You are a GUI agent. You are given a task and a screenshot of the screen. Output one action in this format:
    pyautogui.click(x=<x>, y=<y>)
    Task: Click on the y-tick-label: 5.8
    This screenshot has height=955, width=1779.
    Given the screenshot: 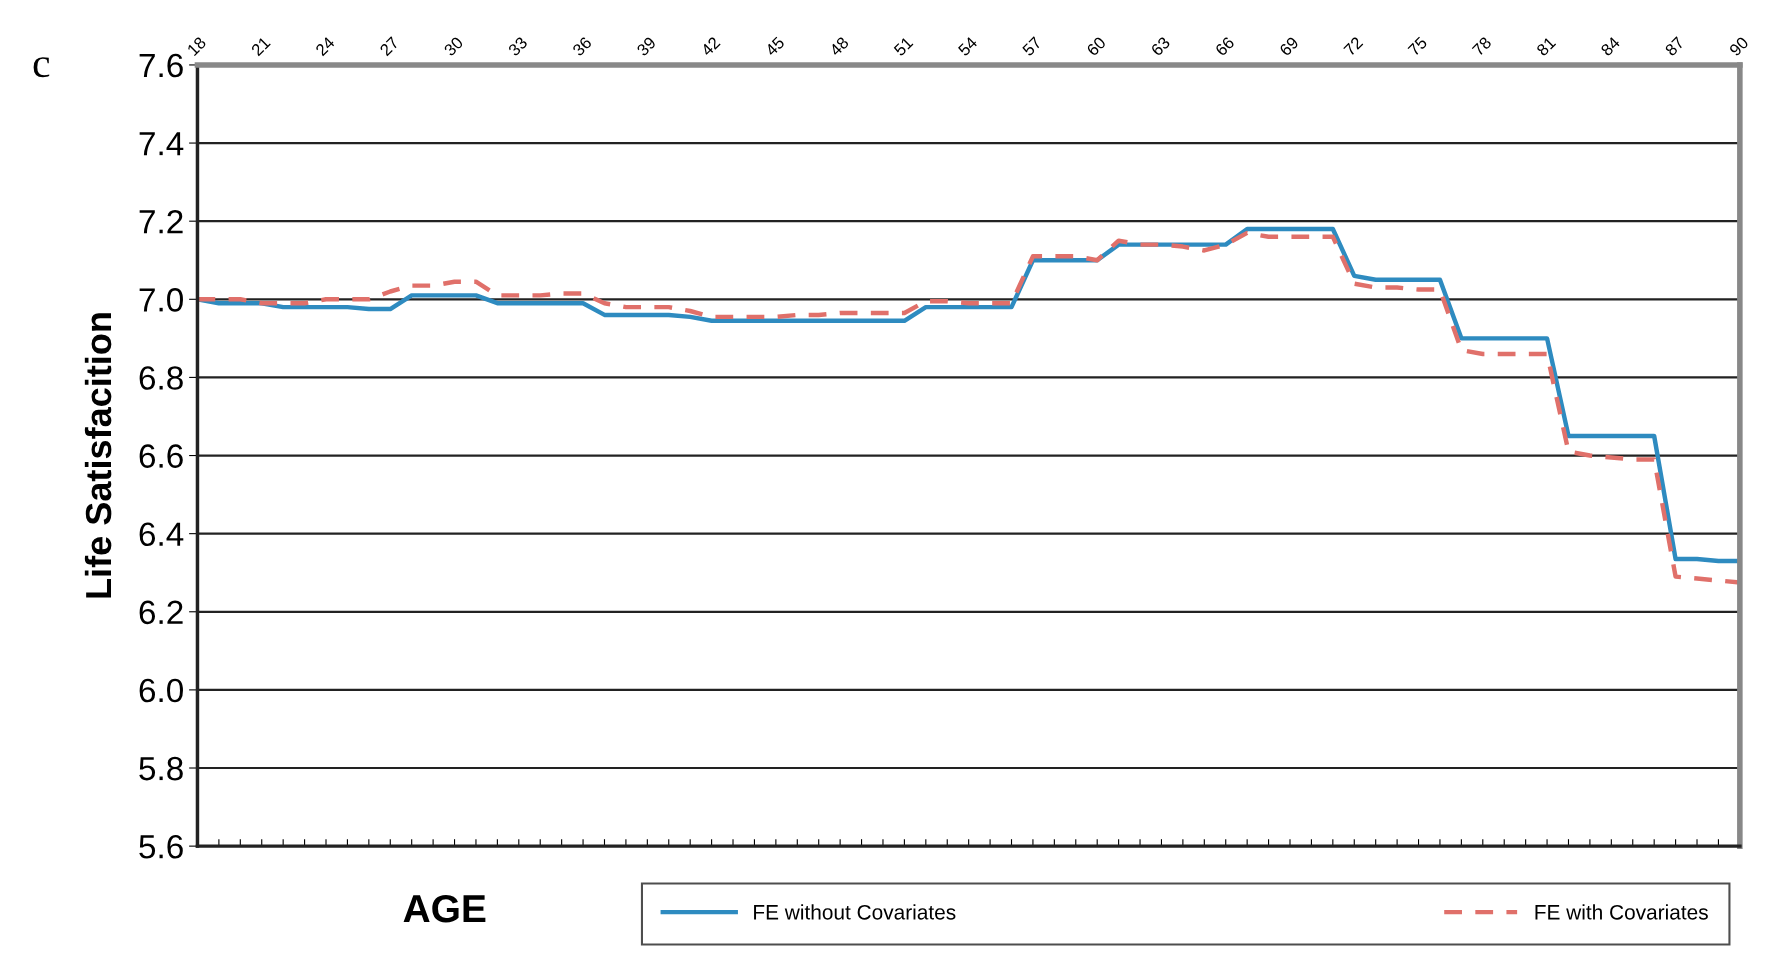 What is the action you would take?
    pyautogui.click(x=161, y=768)
    